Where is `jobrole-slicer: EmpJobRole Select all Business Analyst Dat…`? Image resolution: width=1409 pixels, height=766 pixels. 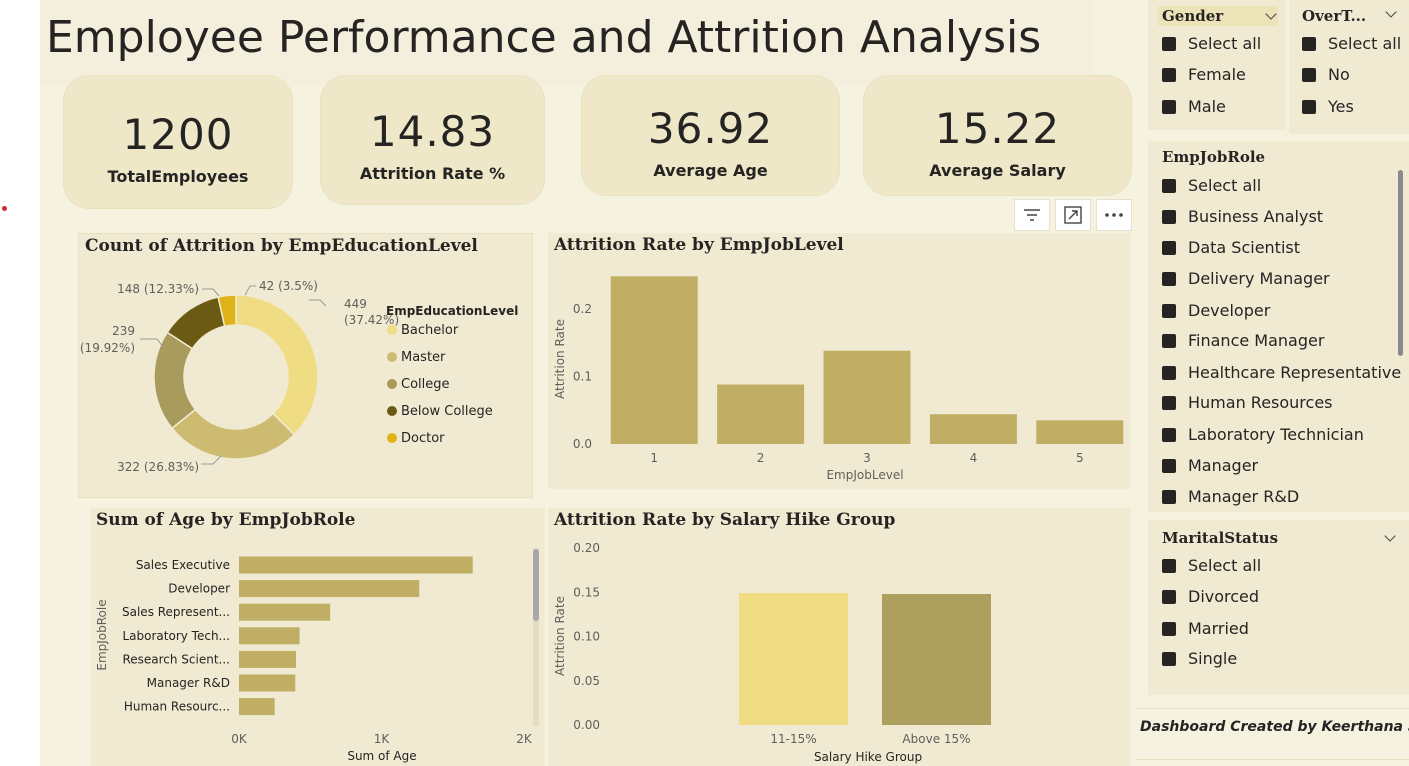 jobrole-slicer: EmpJobRole Select all Business Analyst Dat… is located at coordinates (1278, 326).